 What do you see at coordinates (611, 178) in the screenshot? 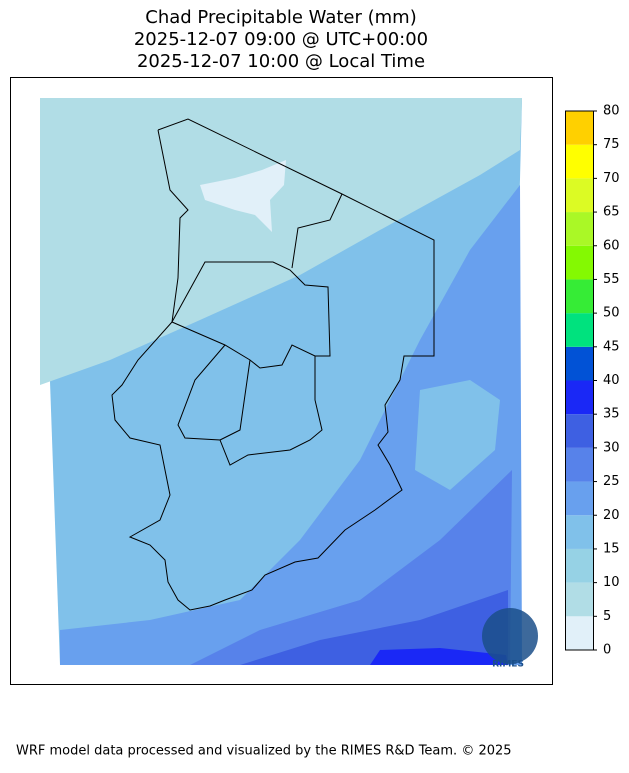
I see `colorbar-tick-label: 70` at bounding box center [611, 178].